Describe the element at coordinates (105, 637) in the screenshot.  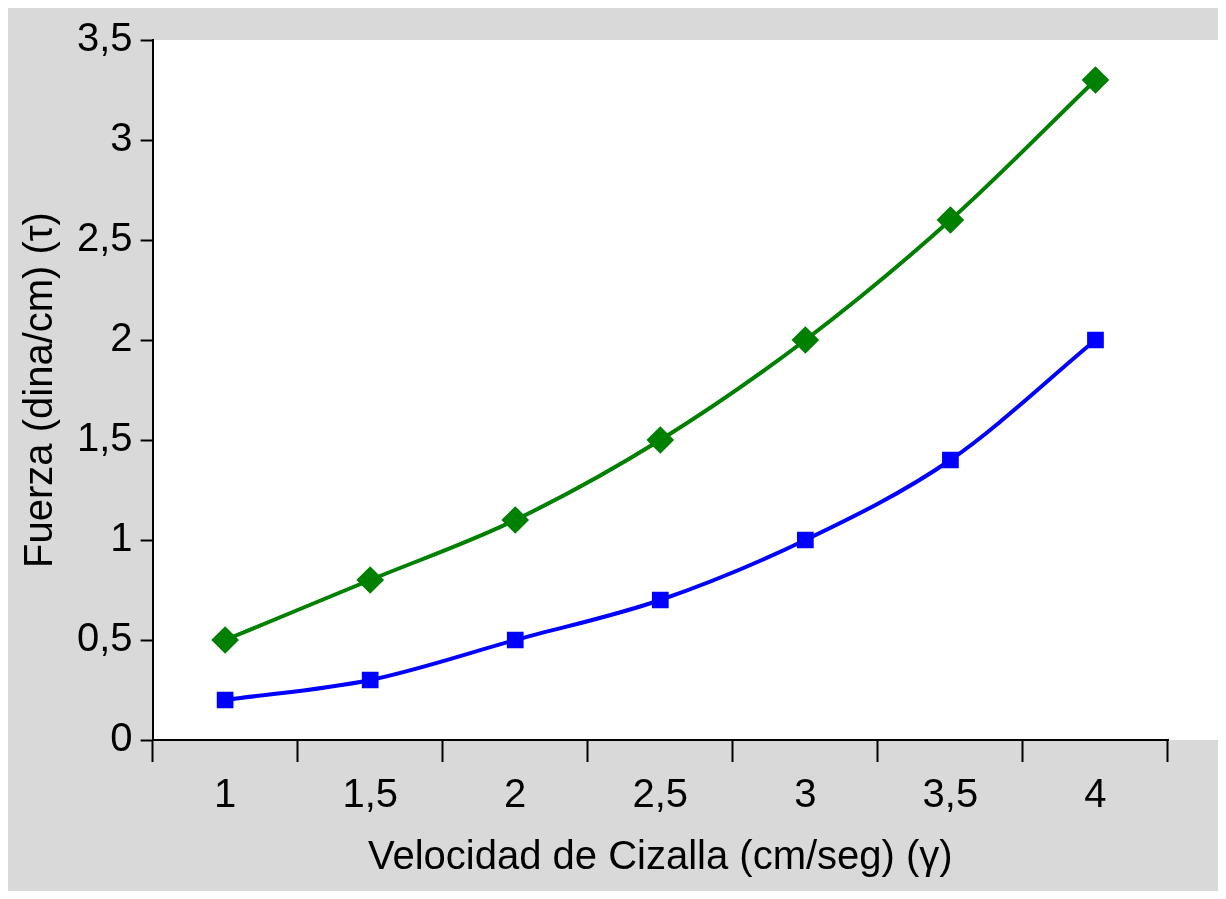
I see `y-tick-label: 0,5` at that location.